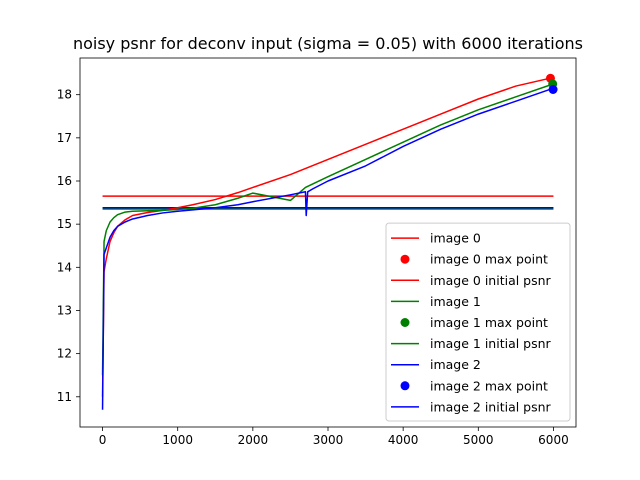 Image resolution: width=640 pixels, height=480 pixels. I want to click on legend-label: image 1 initial psnr, so click(491, 343).